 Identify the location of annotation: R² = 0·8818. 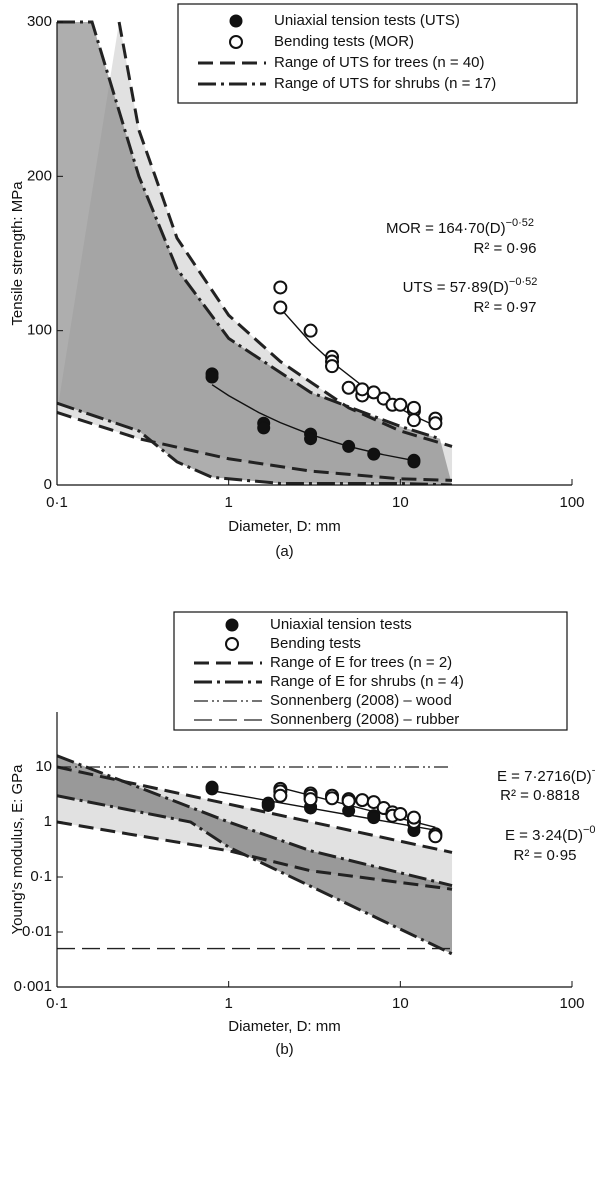
(540, 795).